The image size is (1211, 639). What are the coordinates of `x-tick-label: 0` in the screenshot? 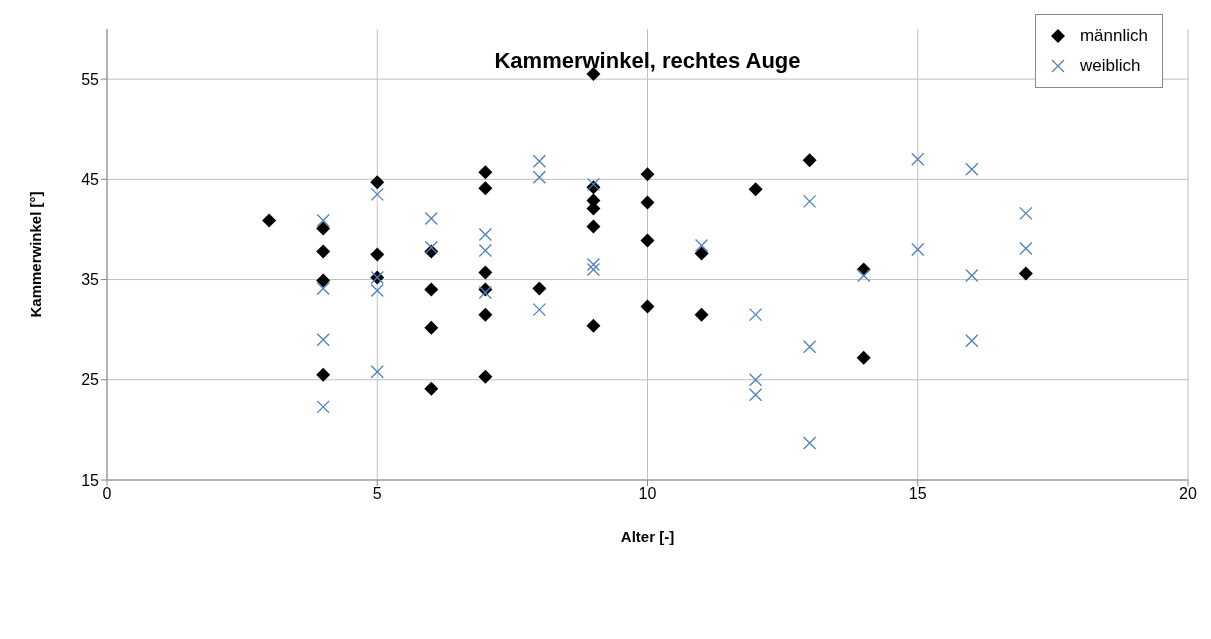 It's located at (107, 494).